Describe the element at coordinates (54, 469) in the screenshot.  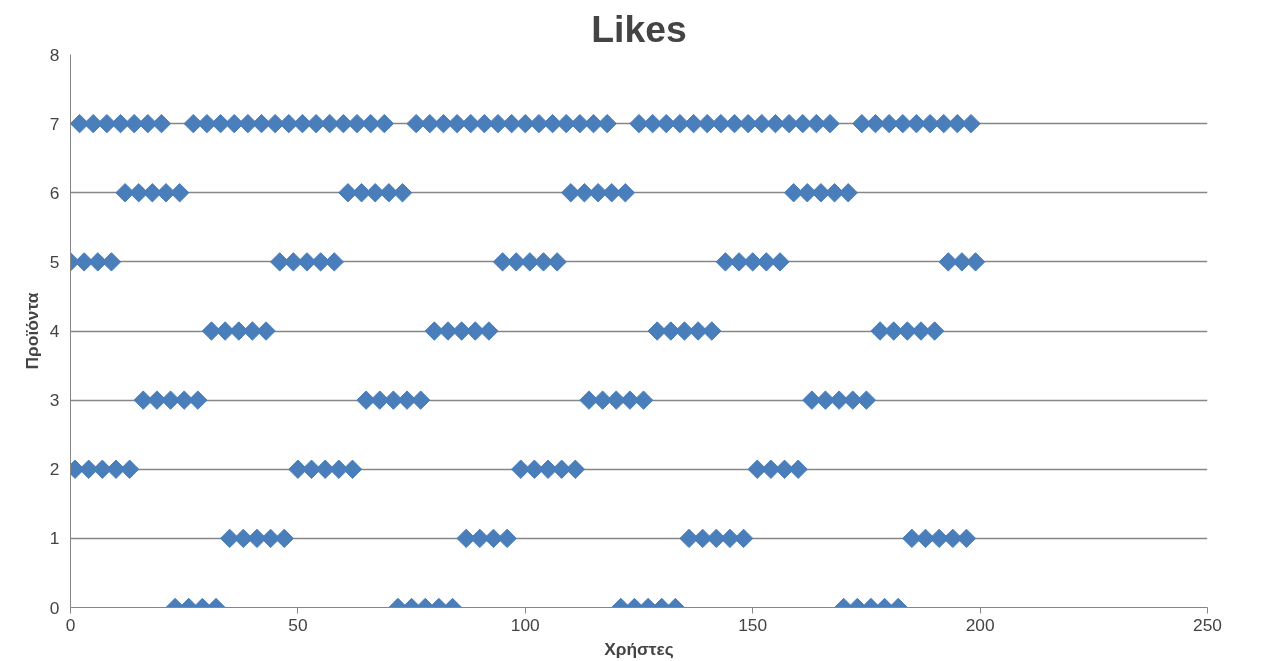
I see `y-tick-label: 2` at that location.